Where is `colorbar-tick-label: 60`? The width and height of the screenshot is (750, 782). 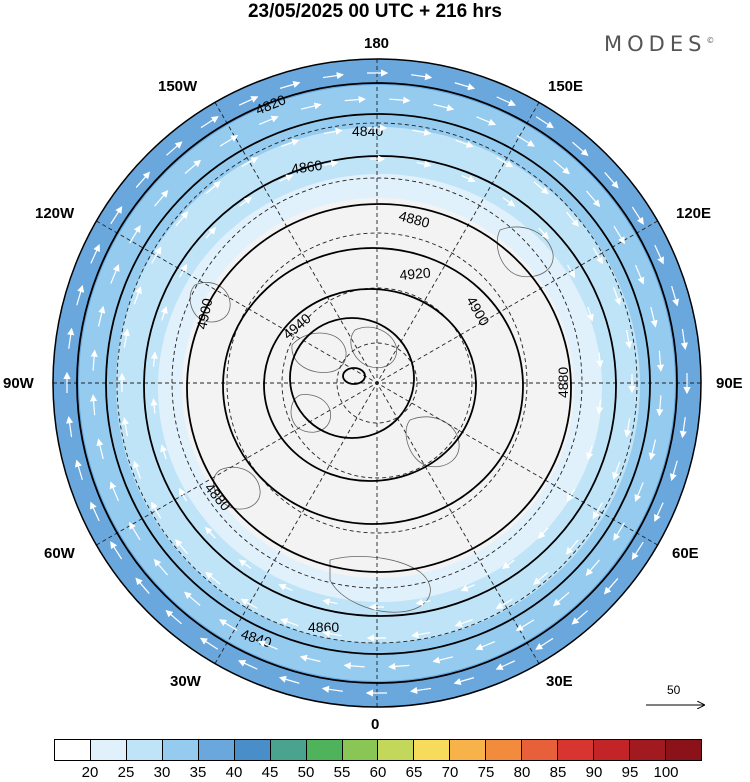 colorbar-tick-label: 60 is located at coordinates (378, 772).